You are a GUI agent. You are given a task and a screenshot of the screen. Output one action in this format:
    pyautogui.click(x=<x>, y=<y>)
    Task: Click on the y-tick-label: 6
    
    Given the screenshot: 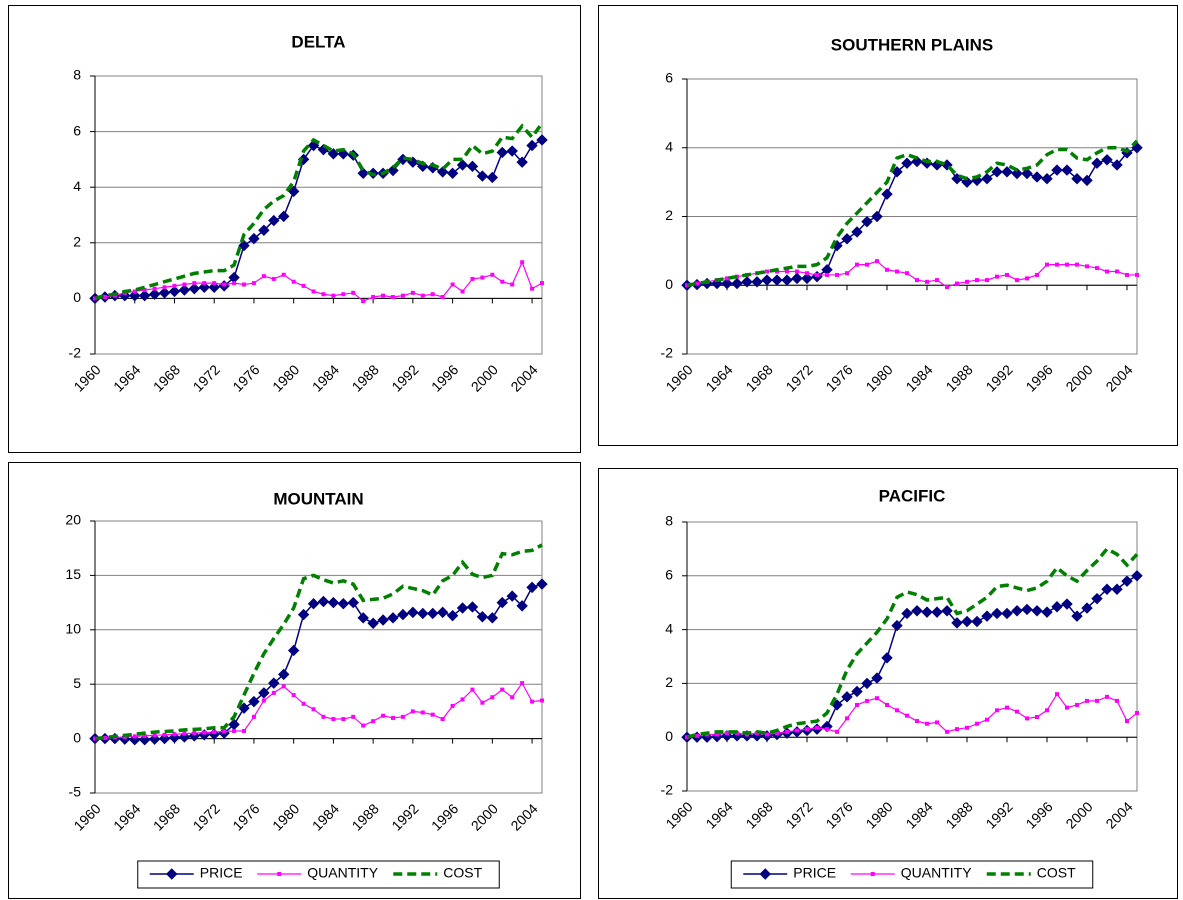 What is the action you would take?
    pyautogui.click(x=669, y=78)
    